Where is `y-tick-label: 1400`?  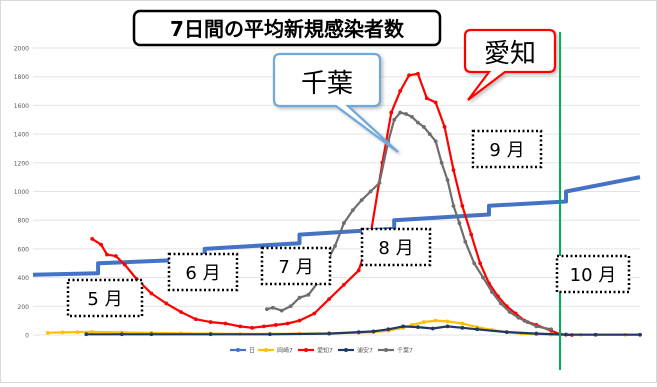
y-tick-label: 1400 is located at coordinates (21, 135).